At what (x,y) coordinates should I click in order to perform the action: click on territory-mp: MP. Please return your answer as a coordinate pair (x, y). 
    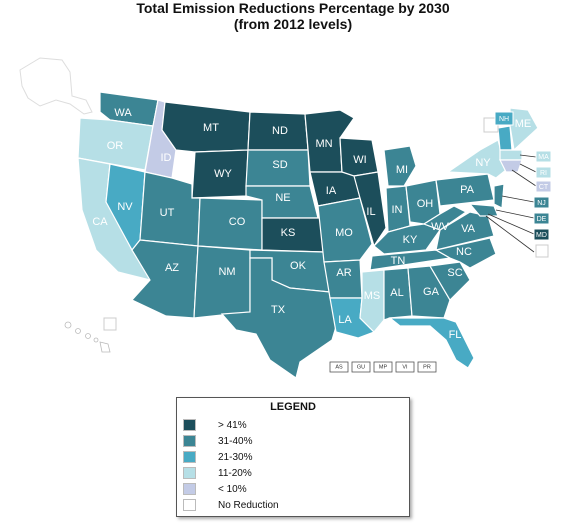
    Looking at the image, I should click on (383, 367).